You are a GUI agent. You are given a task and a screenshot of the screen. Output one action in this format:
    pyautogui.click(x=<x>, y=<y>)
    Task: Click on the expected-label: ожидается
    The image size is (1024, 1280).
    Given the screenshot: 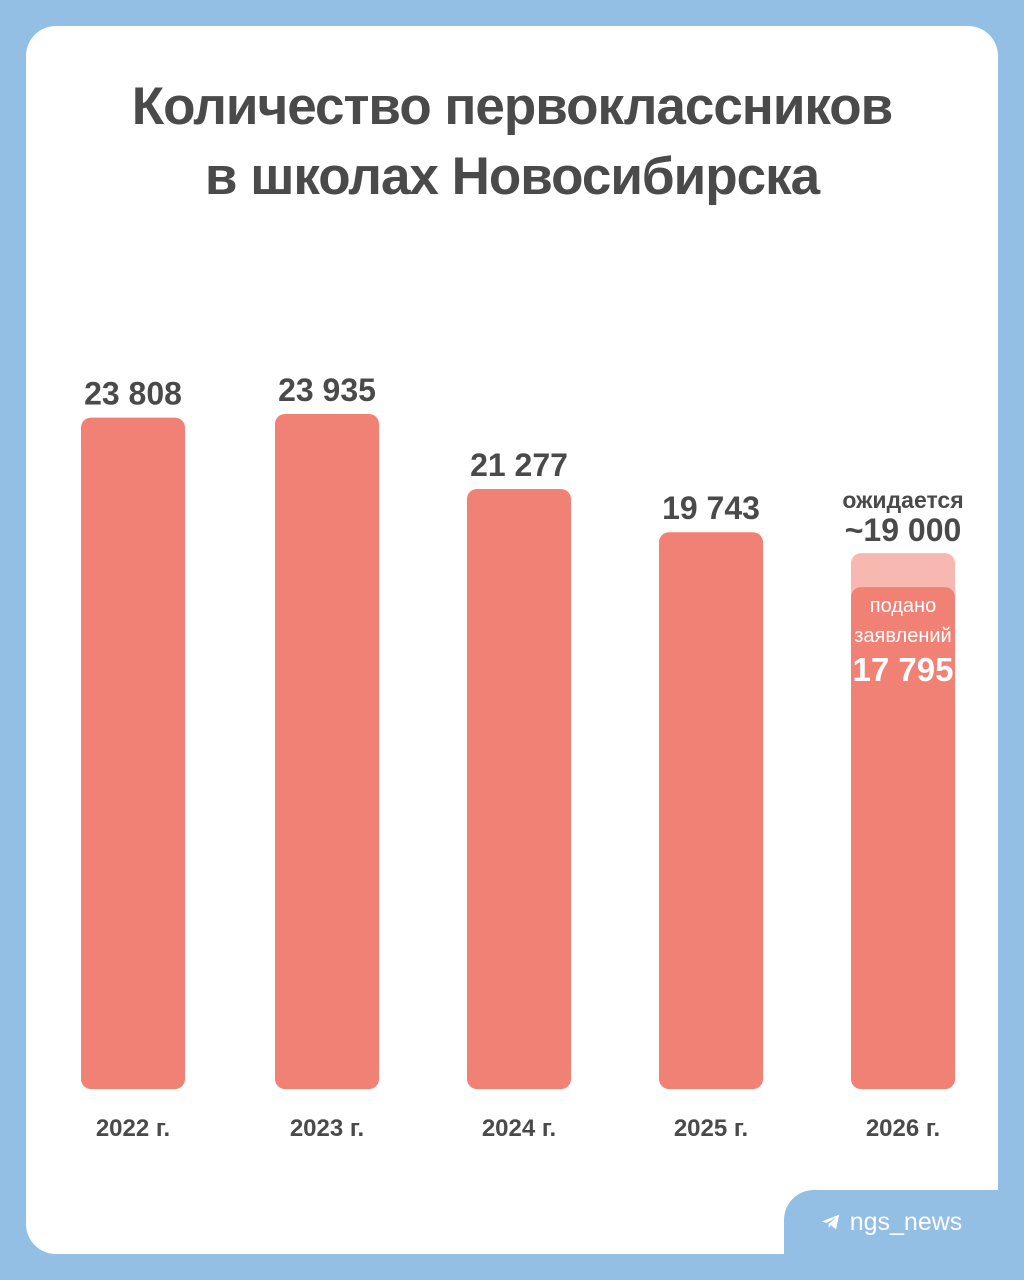 What is the action you would take?
    pyautogui.click(x=902, y=500)
    